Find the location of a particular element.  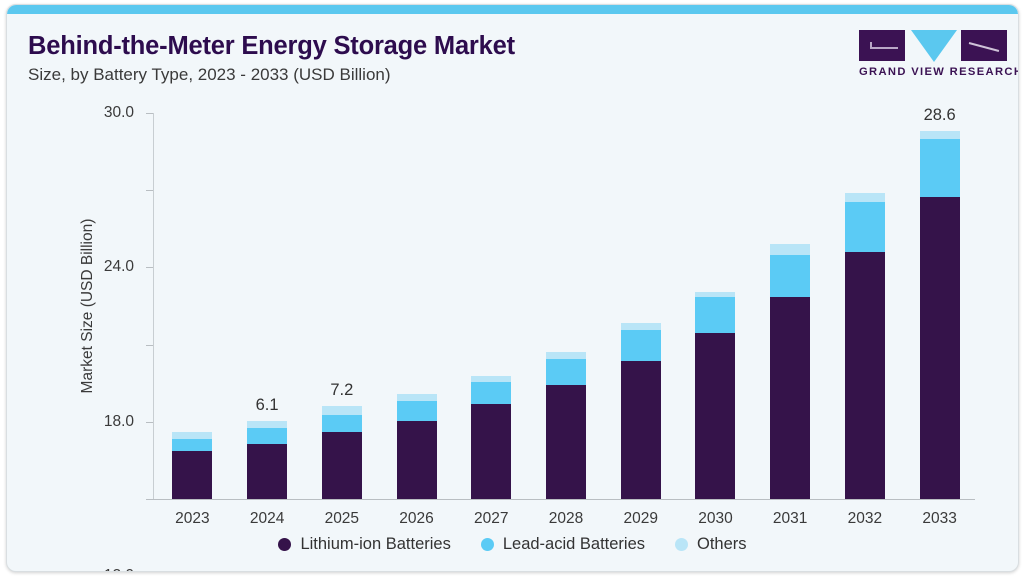

logo-letter-r-icon is located at coordinates (984, 45).